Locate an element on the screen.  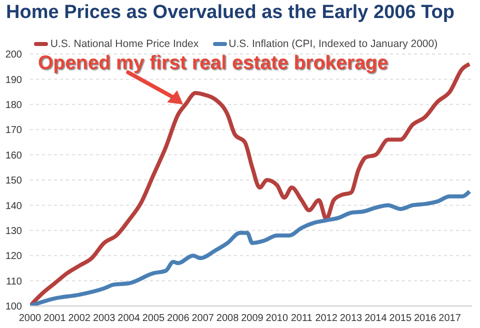
x-tick-label: 2009 is located at coordinates (252, 318).